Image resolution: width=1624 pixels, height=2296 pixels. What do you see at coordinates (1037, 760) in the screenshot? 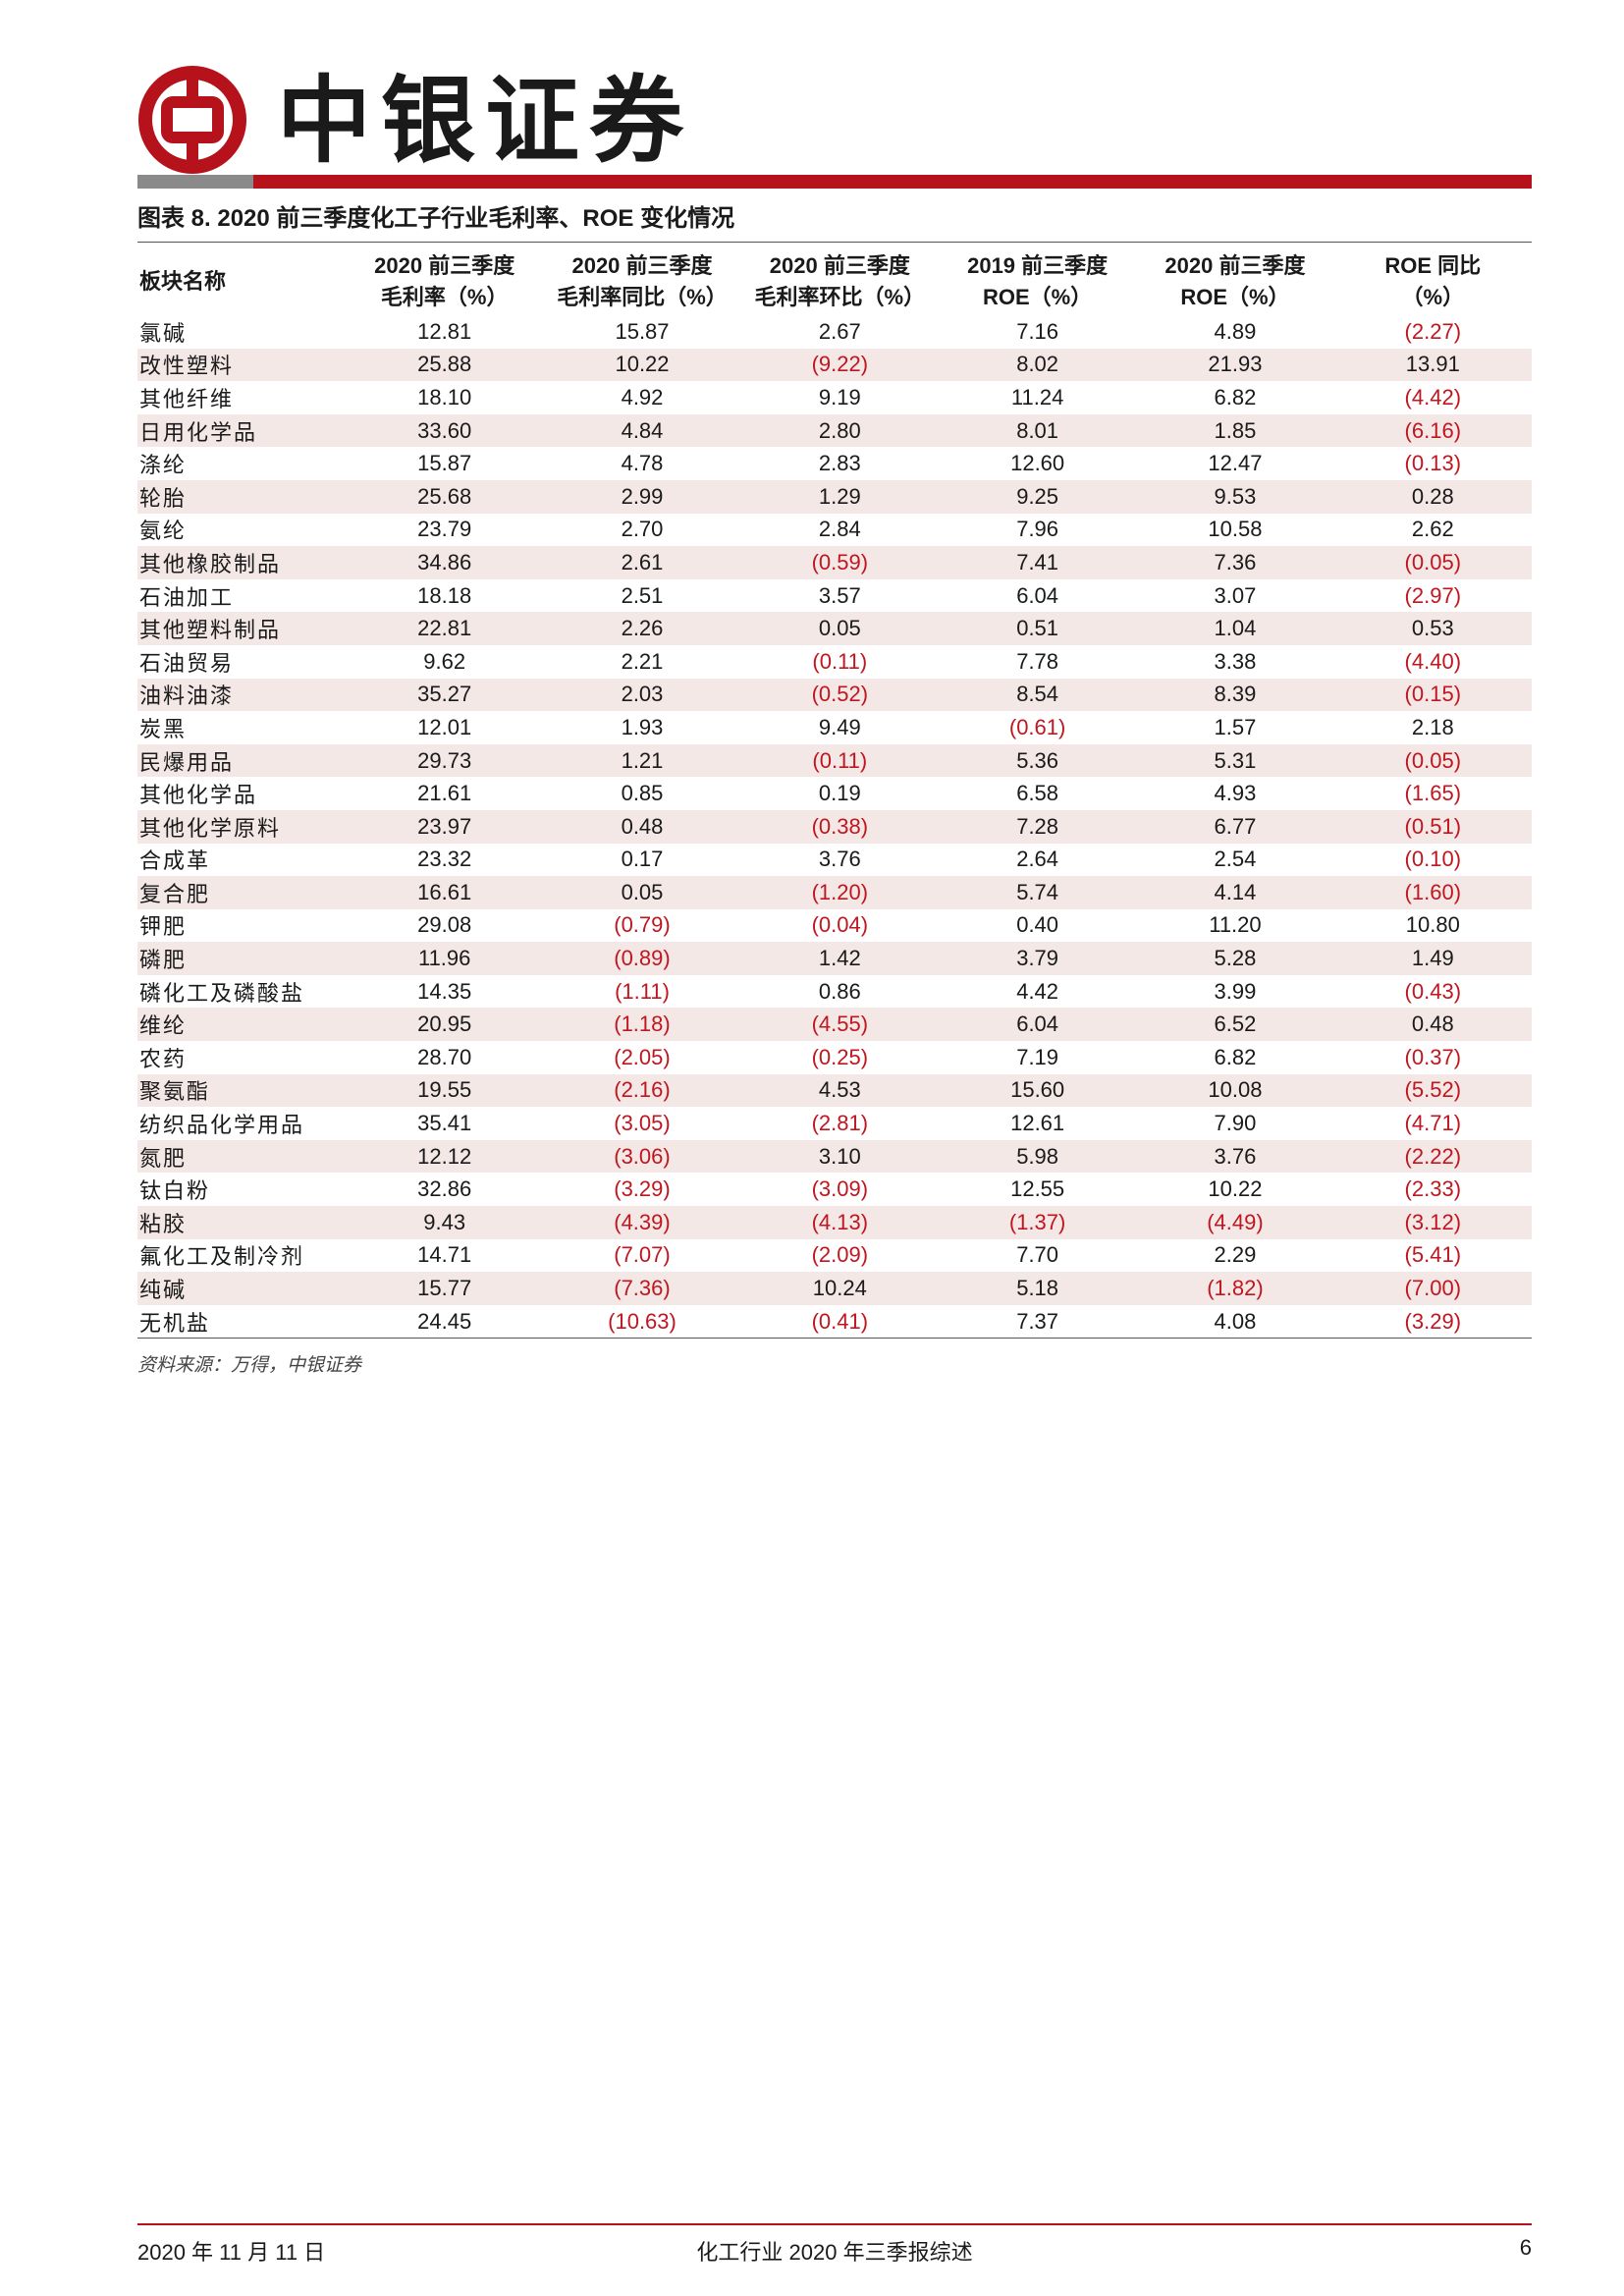
I see `value-cell: 5.36` at bounding box center [1037, 760].